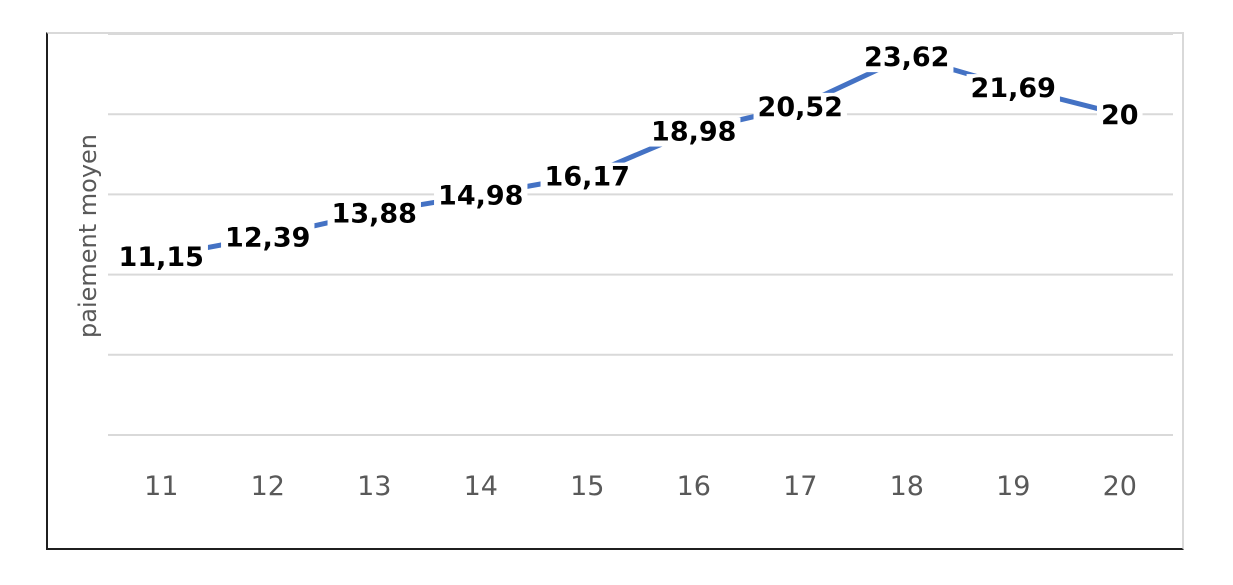 The width and height of the screenshot is (1233, 585). I want to click on x-tick-label: 11, so click(161, 486).